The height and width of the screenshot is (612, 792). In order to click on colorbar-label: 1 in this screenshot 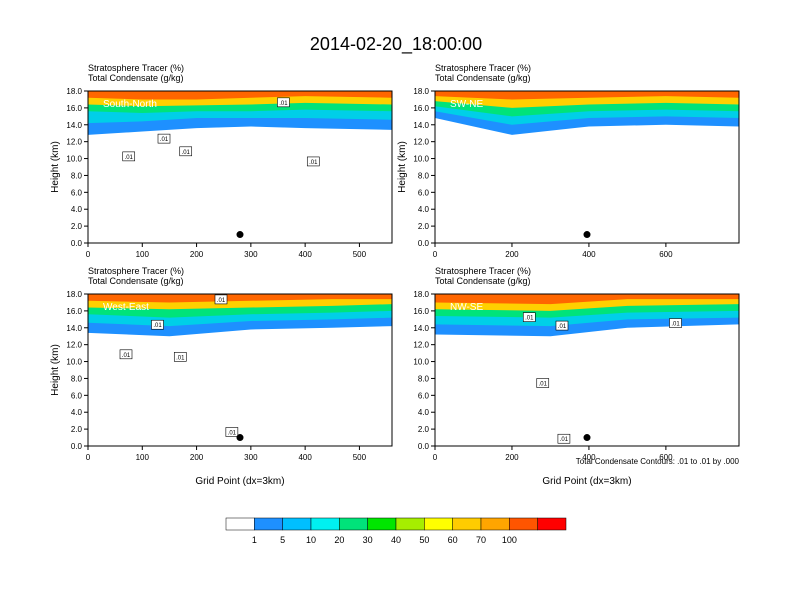, I will do `click(254, 540)`.